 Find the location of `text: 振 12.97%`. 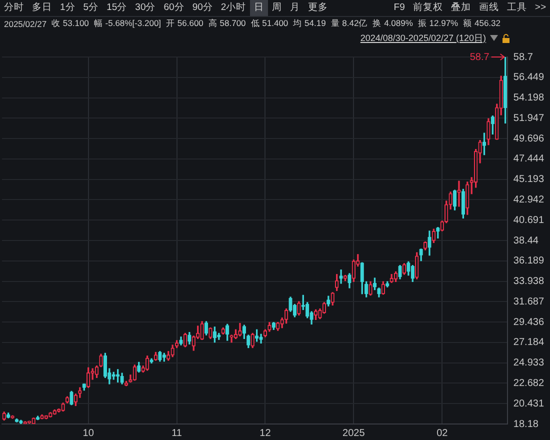

text: 振 12.97% is located at coordinates (438, 24).